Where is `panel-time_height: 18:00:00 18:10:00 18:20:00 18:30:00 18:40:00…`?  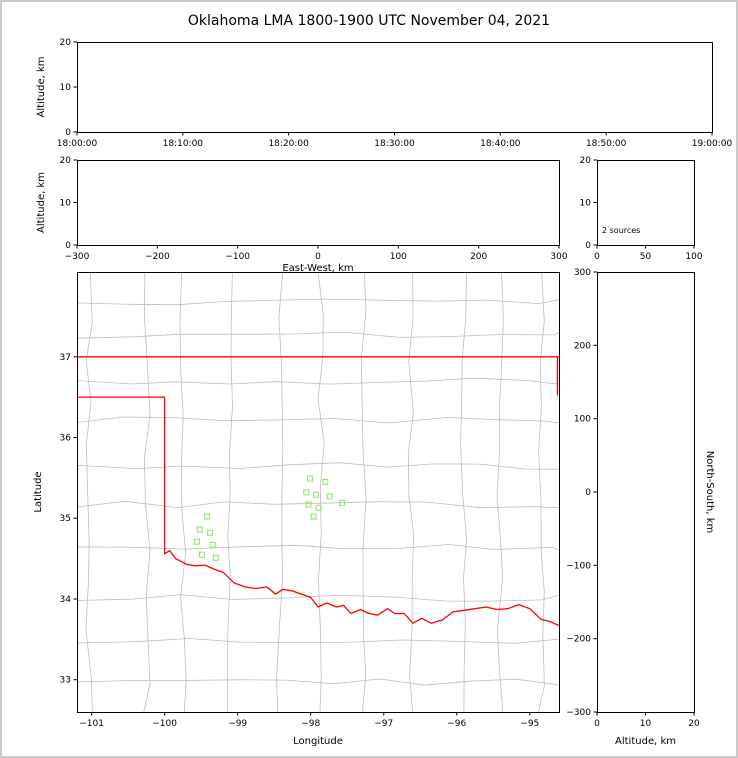 panel-time_height: 18:00:00 18:10:00 18:20:00 18:30:00 18:40:00… is located at coordinates (384, 93).